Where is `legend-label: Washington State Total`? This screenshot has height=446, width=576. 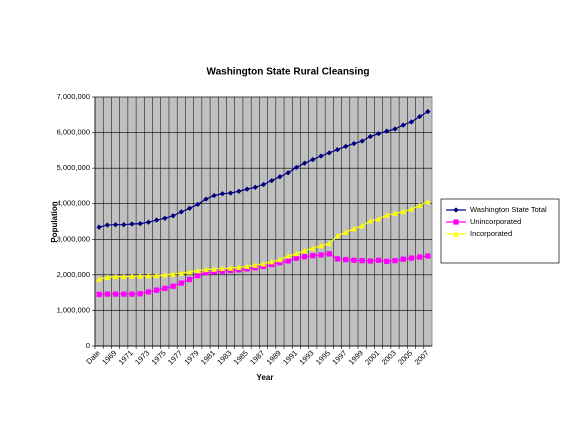
legend-label: Washington State Total is located at coordinates (508, 209).